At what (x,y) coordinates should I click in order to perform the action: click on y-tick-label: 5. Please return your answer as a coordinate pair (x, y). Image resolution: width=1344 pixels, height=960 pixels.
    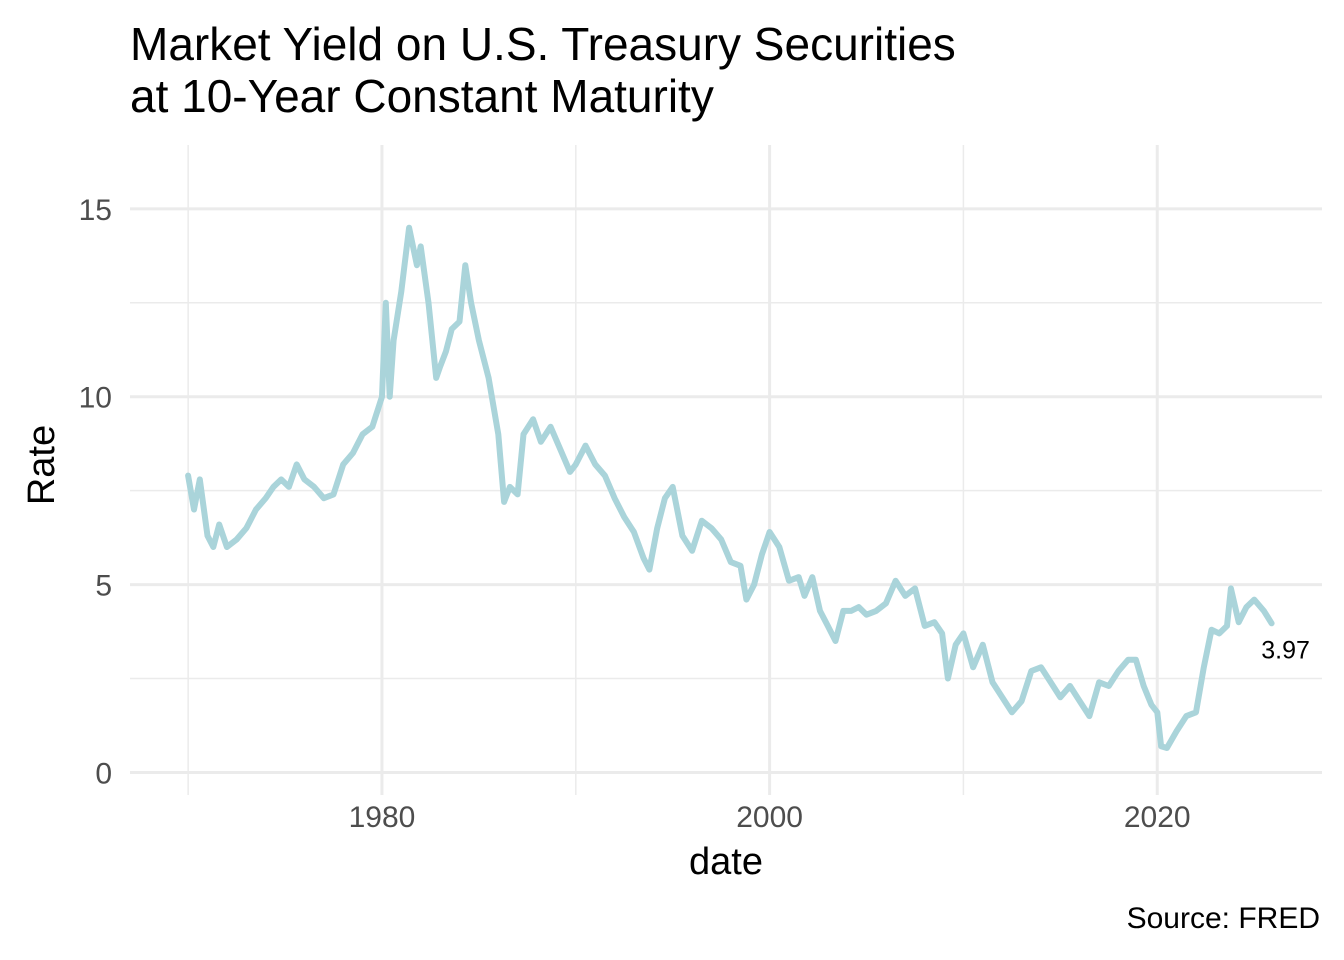
    Looking at the image, I should click on (103, 586).